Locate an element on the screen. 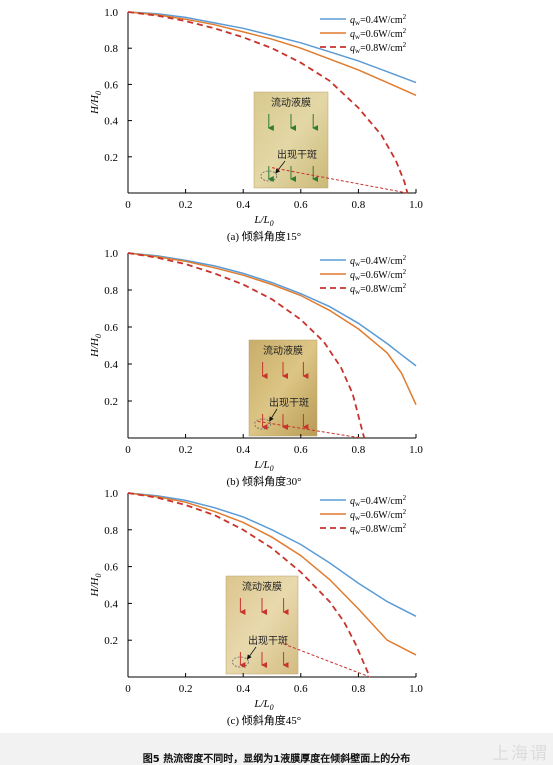  panel-caption: (a) 倾斜角度15° is located at coordinates (264, 236).